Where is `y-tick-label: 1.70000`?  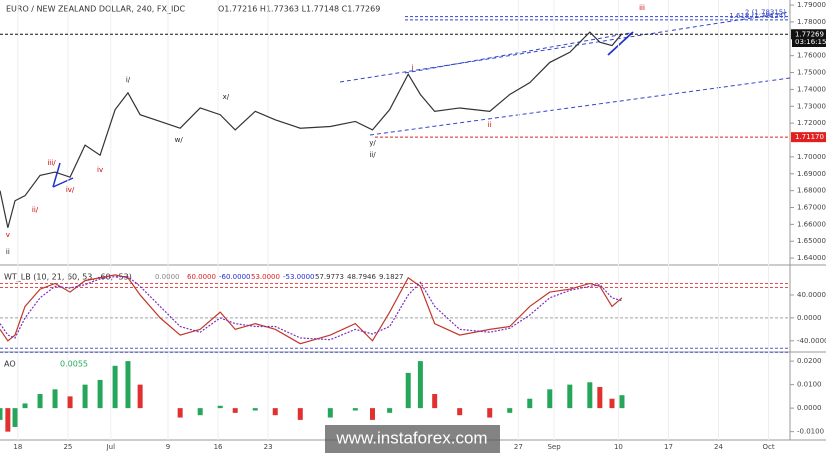 y-tick-label: 1.70000 is located at coordinates (811, 157).